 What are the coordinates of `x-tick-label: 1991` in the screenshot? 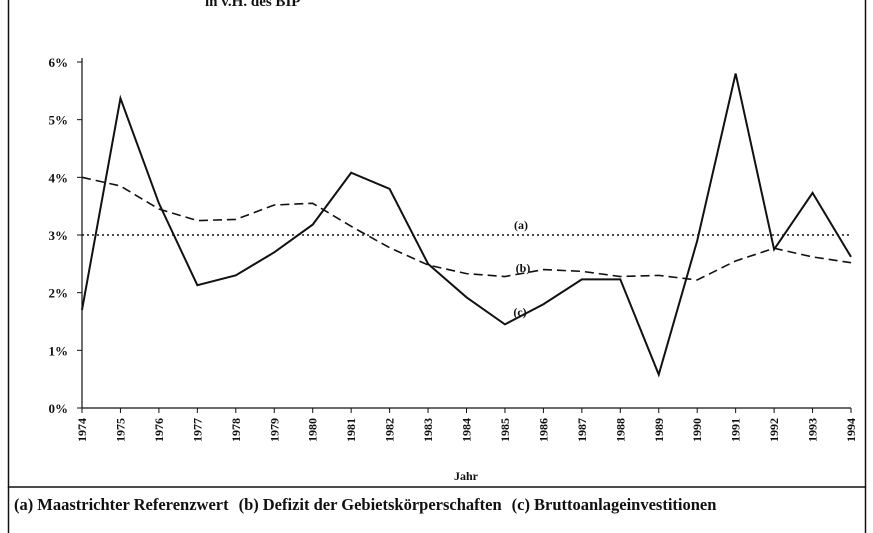 It's located at (736, 430).